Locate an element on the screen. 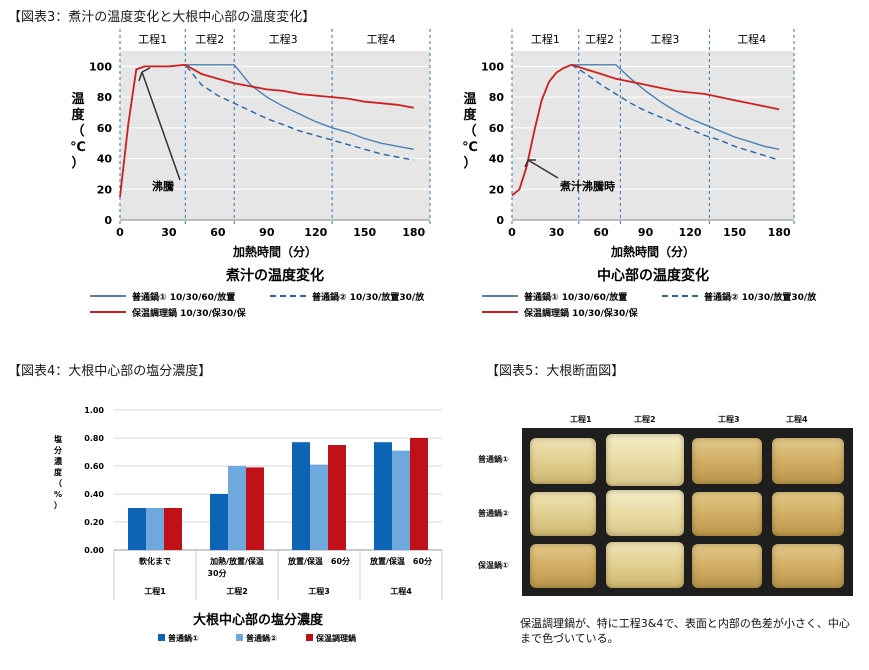 This screenshot has height=670, width=869. annotation-arrow is located at coordinates (543, 169).